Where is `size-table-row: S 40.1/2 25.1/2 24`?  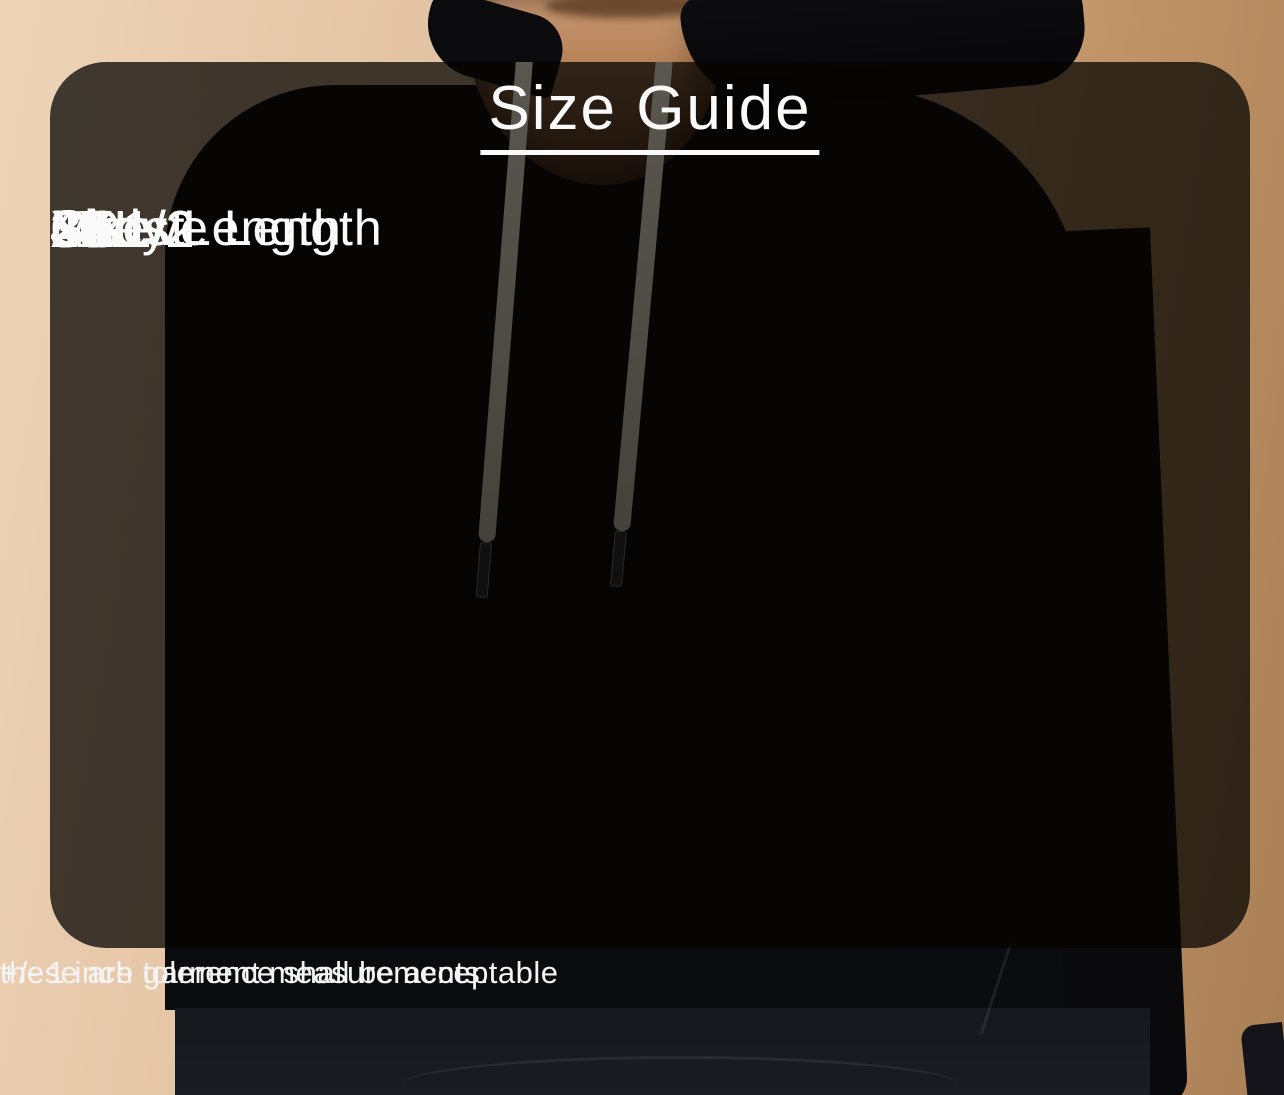
size-table-row: S 40.1/2 25.1/2 24 is located at coordinates (640, 230).